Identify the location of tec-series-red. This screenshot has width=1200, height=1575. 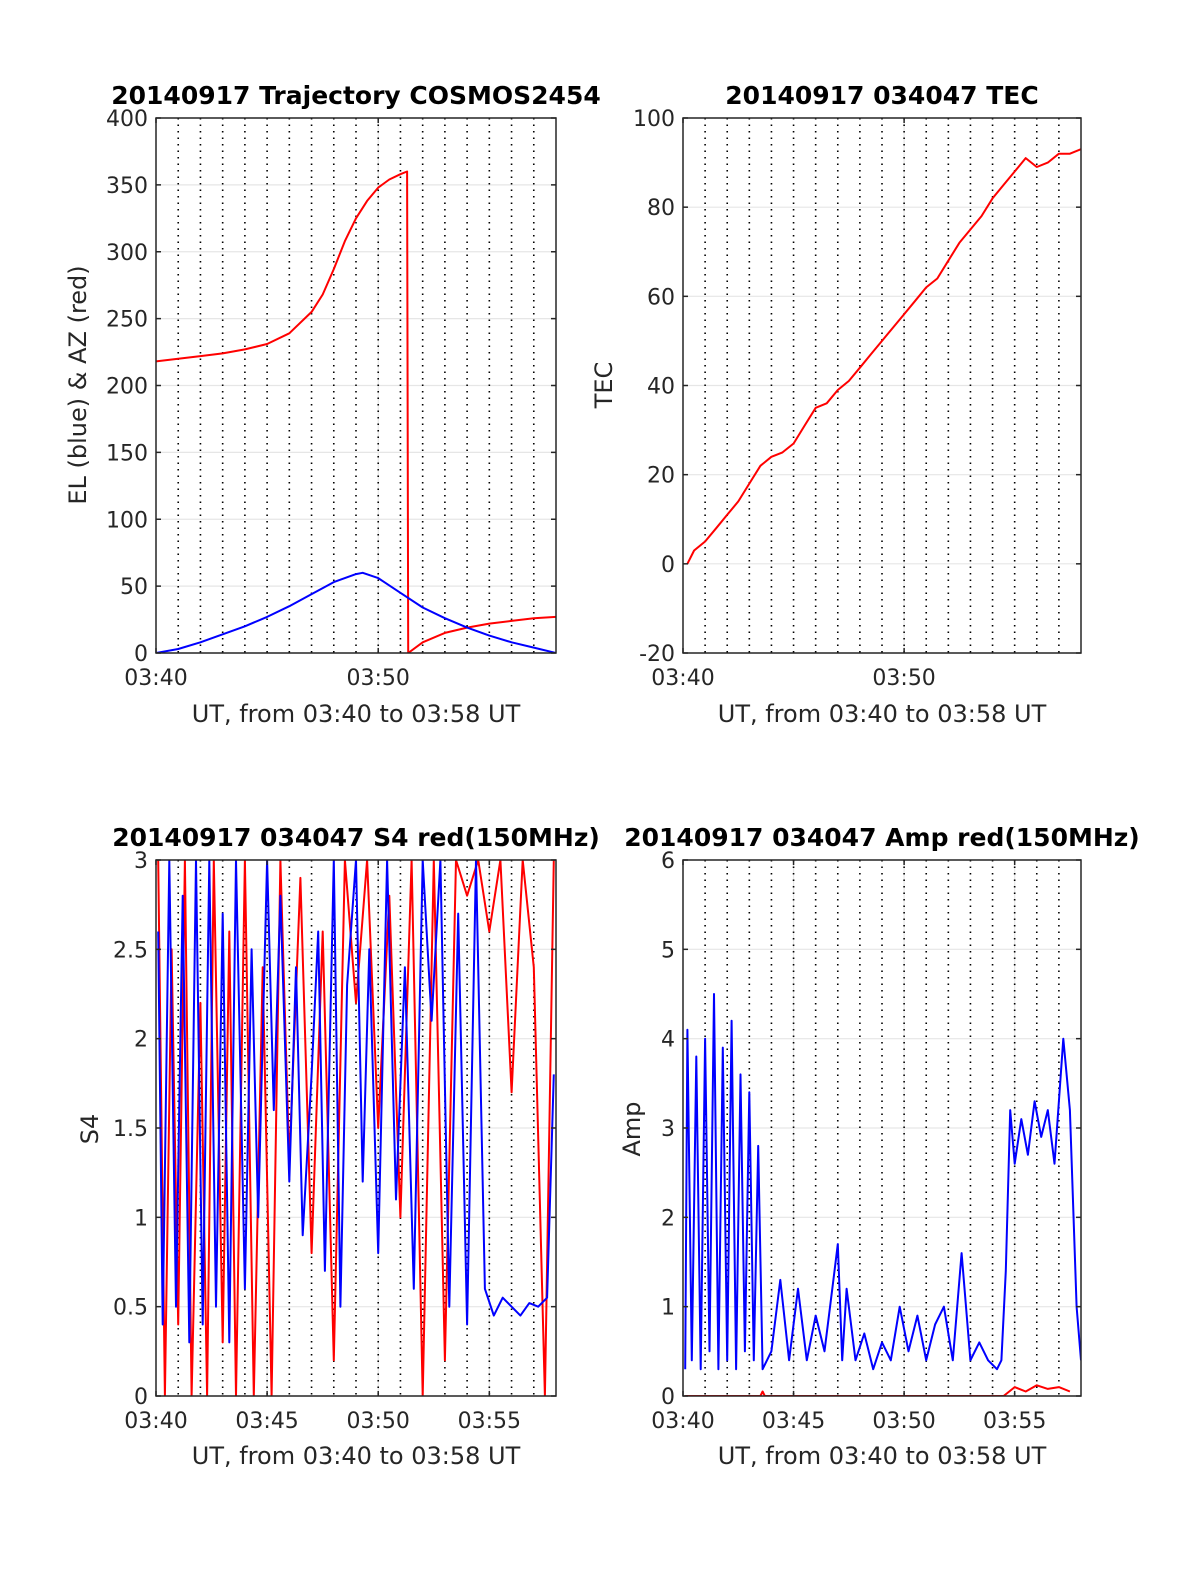
(883, 356).